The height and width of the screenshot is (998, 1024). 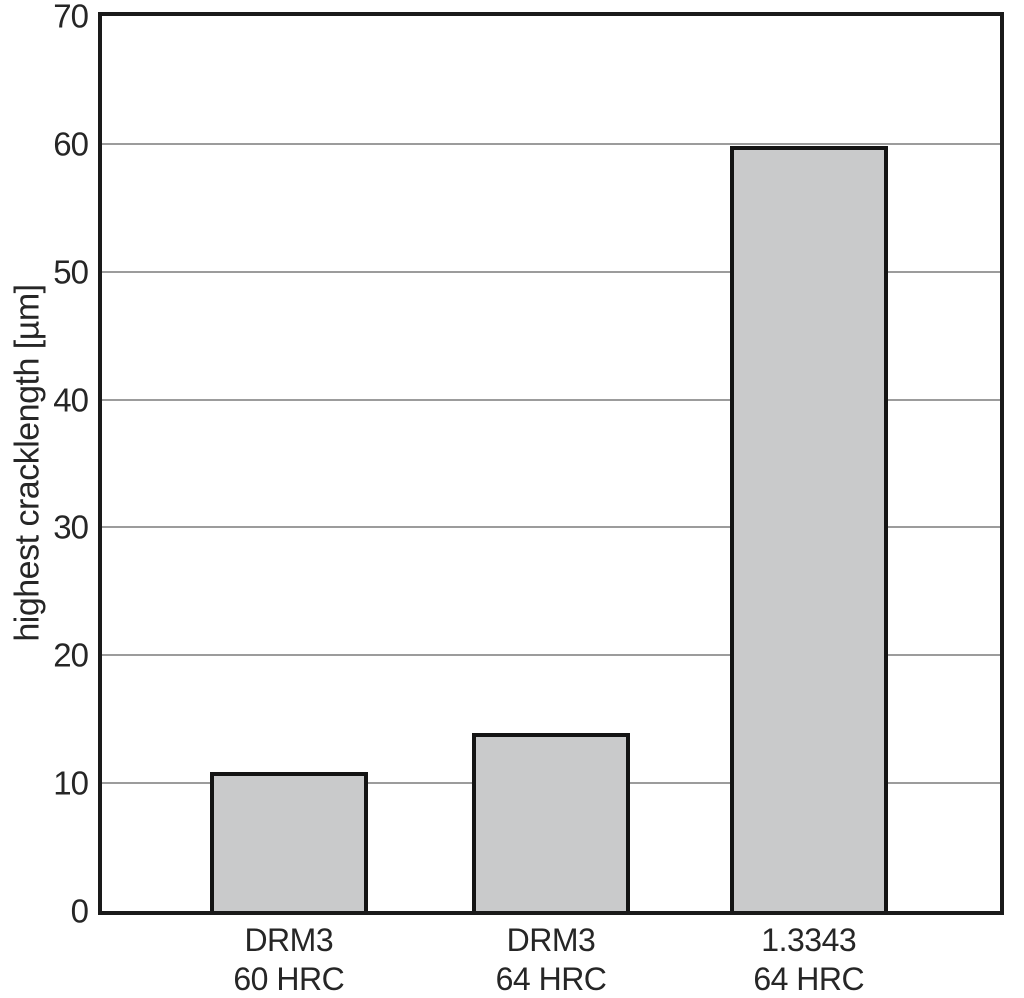 What do you see at coordinates (551, 822) in the screenshot?
I see `bar-drm3-64-hrc` at bounding box center [551, 822].